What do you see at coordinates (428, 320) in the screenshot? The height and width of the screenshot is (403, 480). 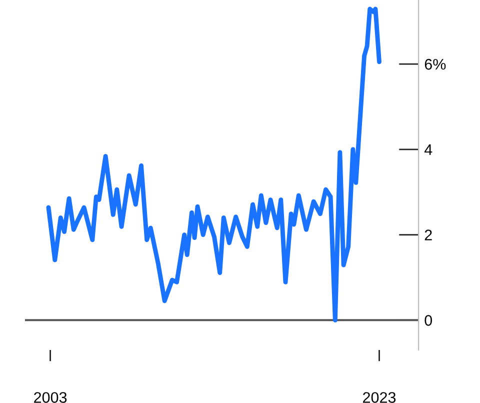 I see `y-tick-label: 0` at bounding box center [428, 320].